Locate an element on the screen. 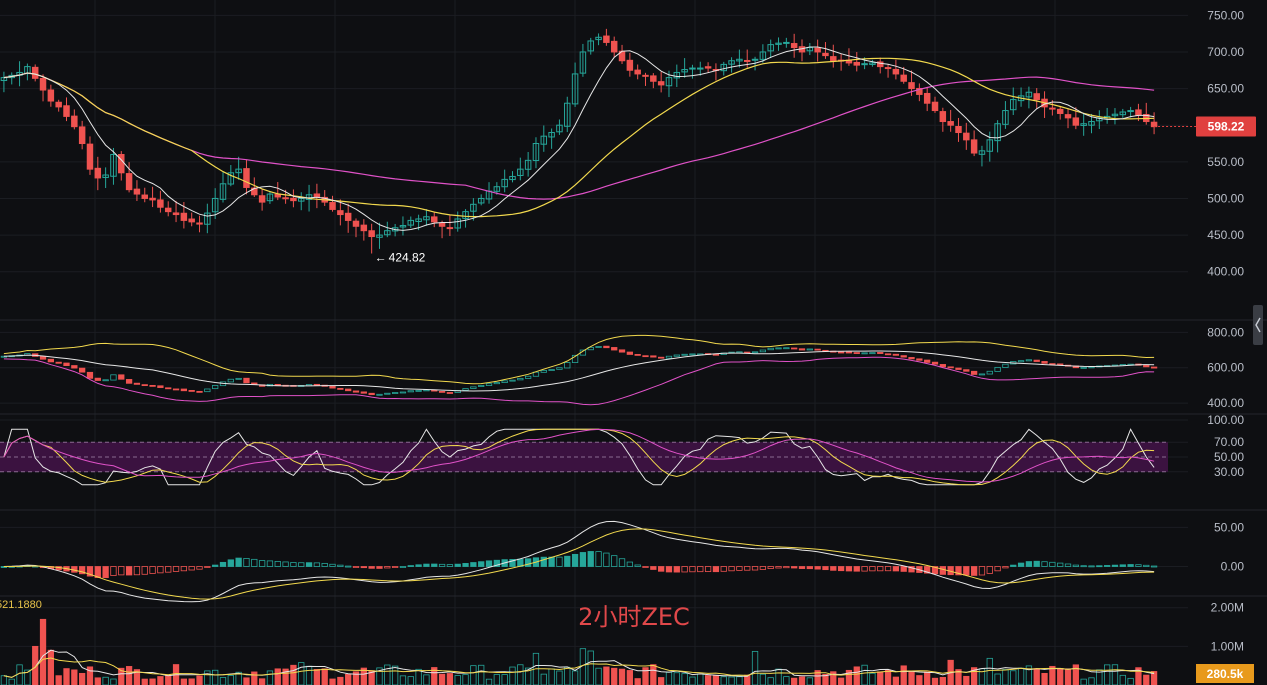 This screenshot has width=1267, height=685. rsi-line-mid is located at coordinates (579, 457).